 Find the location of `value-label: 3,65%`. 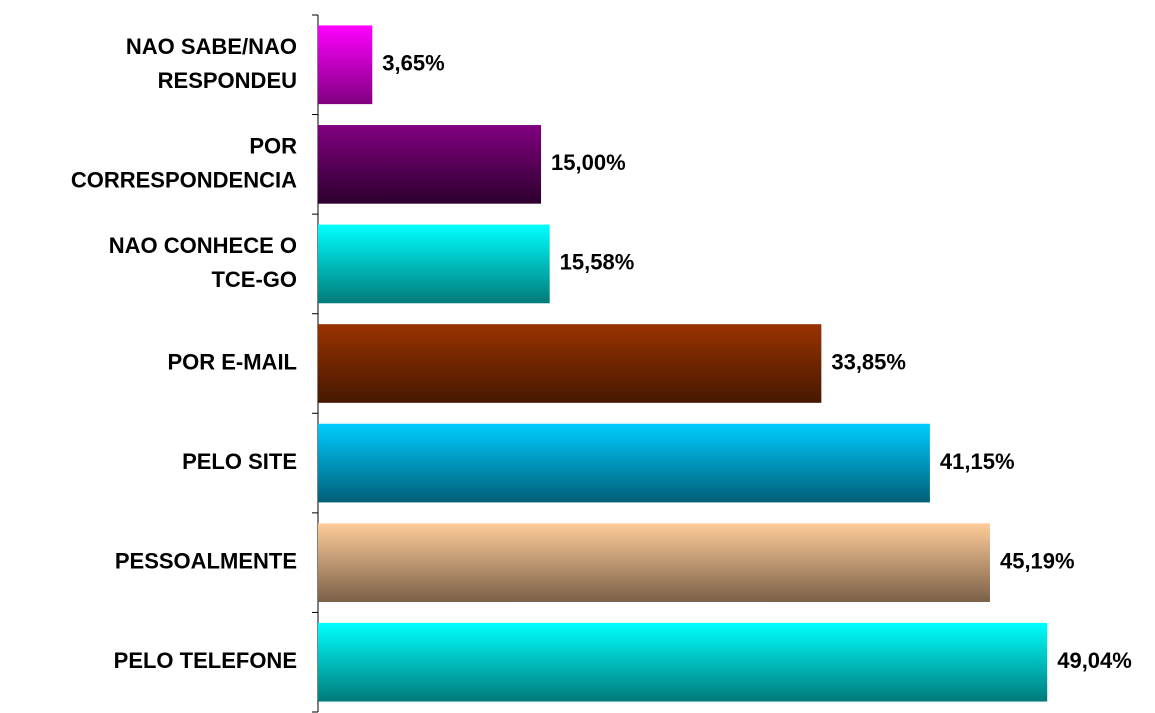

value-label: 3,65% is located at coordinates (413, 63).